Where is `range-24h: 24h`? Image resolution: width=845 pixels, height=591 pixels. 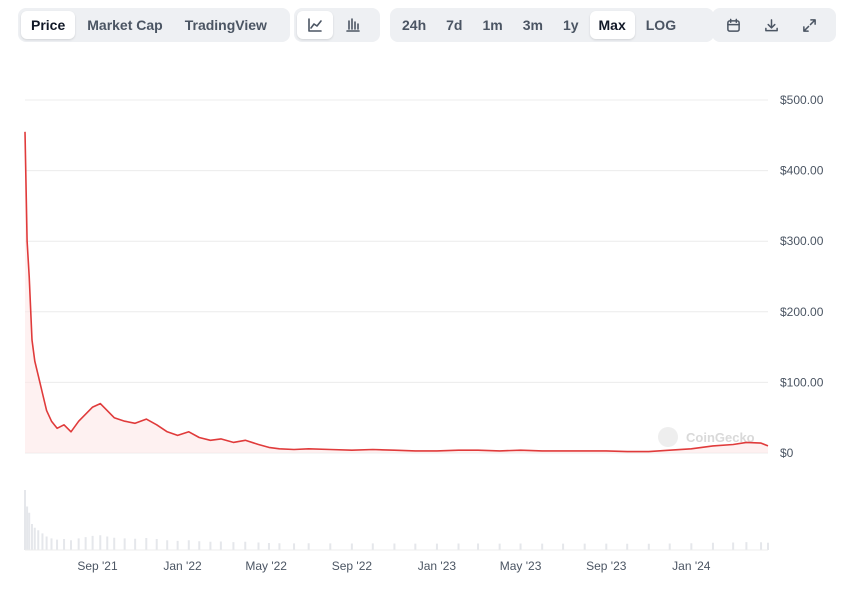 range-24h: 24h is located at coordinates (414, 25).